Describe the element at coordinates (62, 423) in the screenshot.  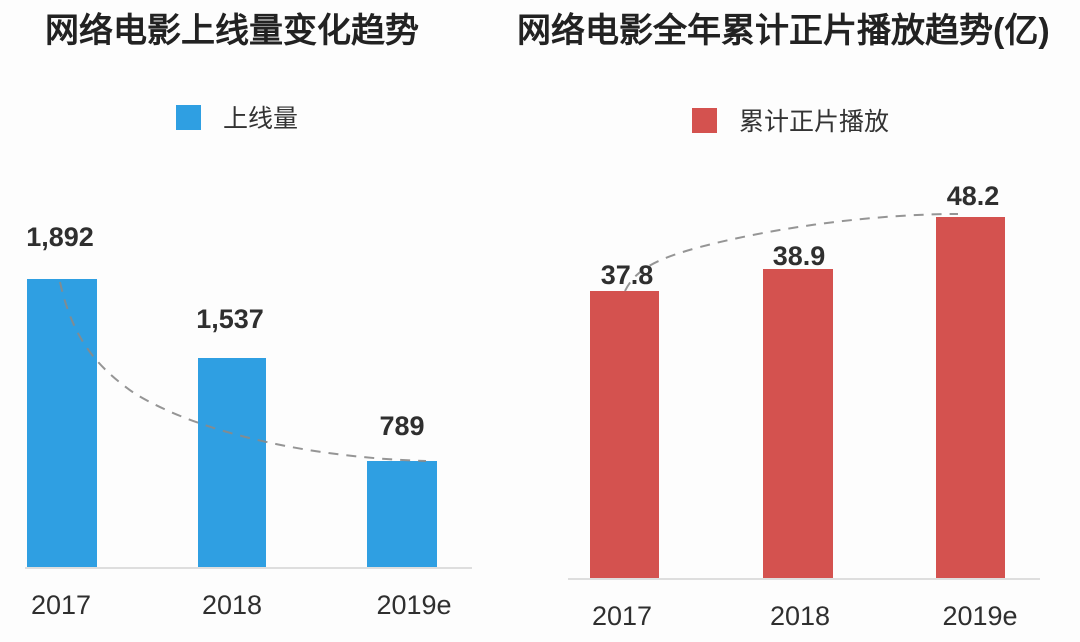
I see `left-bar-2017` at that location.